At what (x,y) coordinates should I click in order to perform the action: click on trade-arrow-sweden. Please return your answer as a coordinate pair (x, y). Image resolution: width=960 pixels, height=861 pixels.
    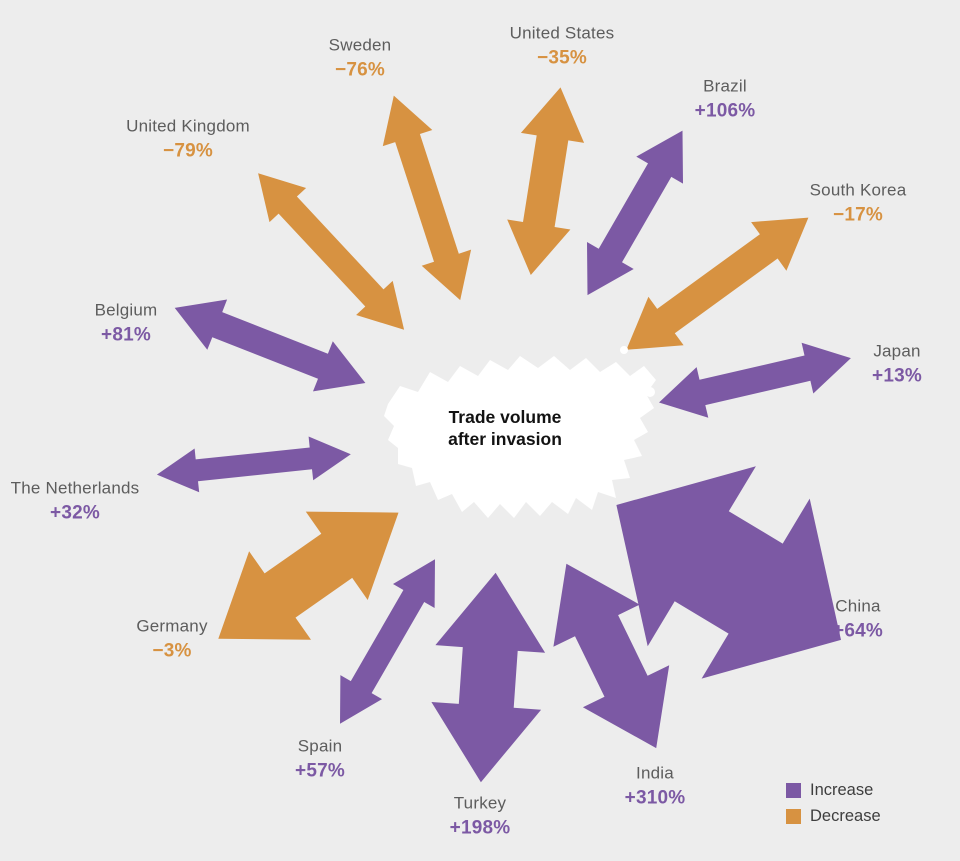
    Looking at the image, I should click on (427, 198).